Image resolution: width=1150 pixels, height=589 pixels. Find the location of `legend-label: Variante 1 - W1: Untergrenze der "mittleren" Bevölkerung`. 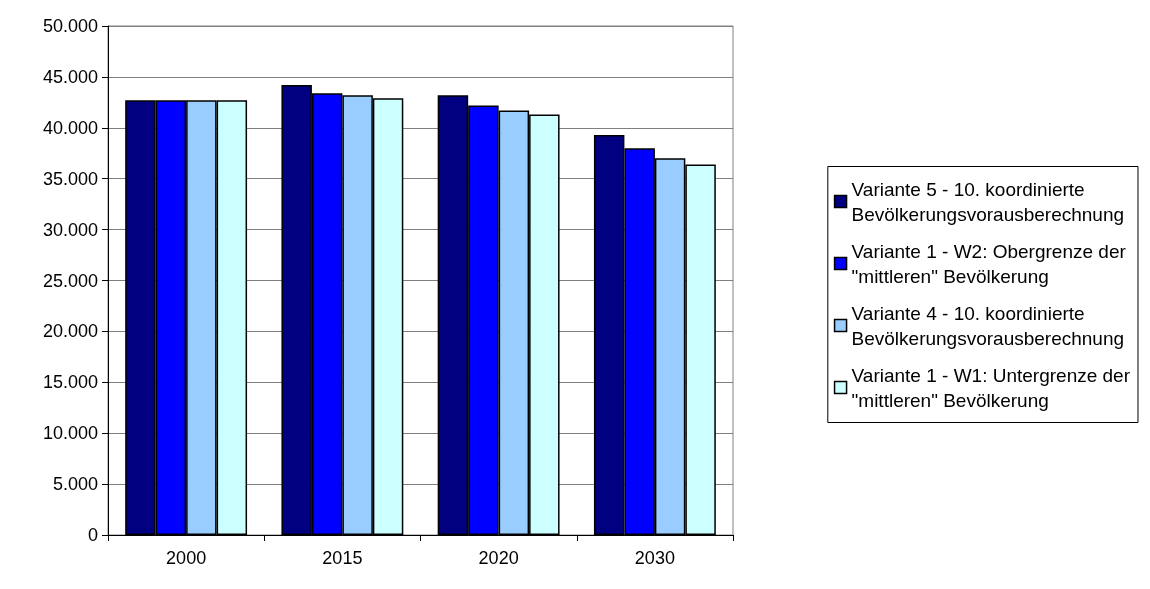

legend-label: Variante 1 - W1: Untergrenze der "mittleren" Bevölkerung is located at coordinates (991, 387).